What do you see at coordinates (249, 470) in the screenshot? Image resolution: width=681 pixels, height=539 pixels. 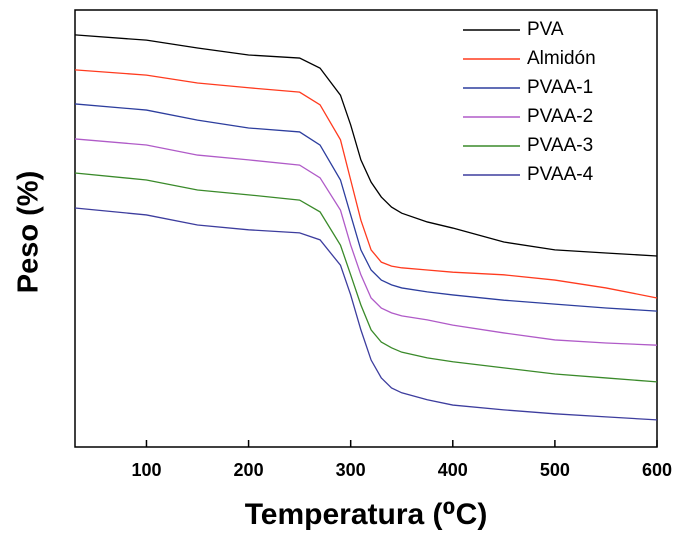 I see `x-tick-label: 200` at bounding box center [249, 470].